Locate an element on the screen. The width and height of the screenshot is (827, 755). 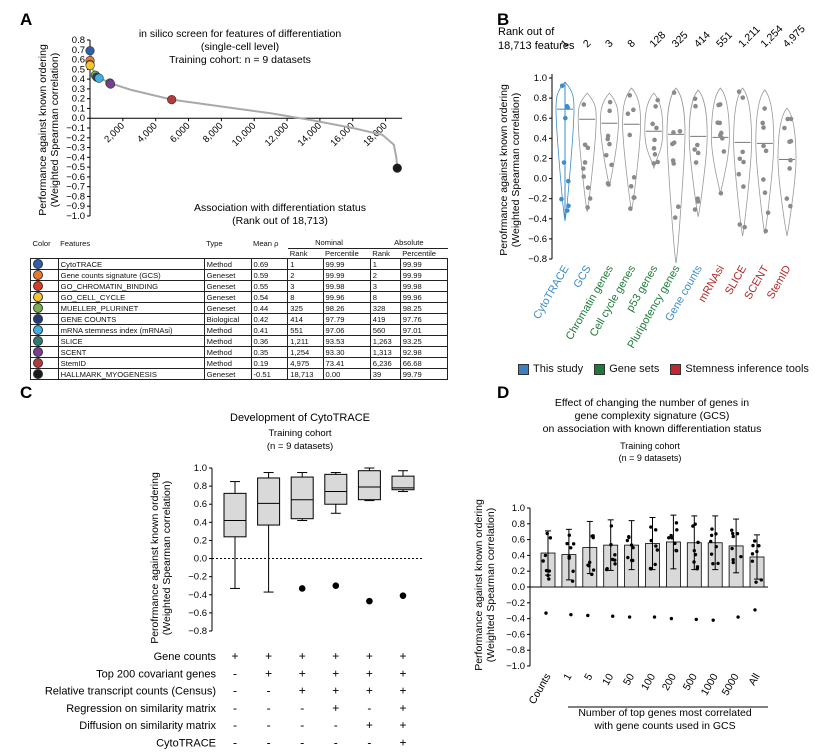
table-cell-mean-rho: -0.51 is located at coordinates (269, 374).